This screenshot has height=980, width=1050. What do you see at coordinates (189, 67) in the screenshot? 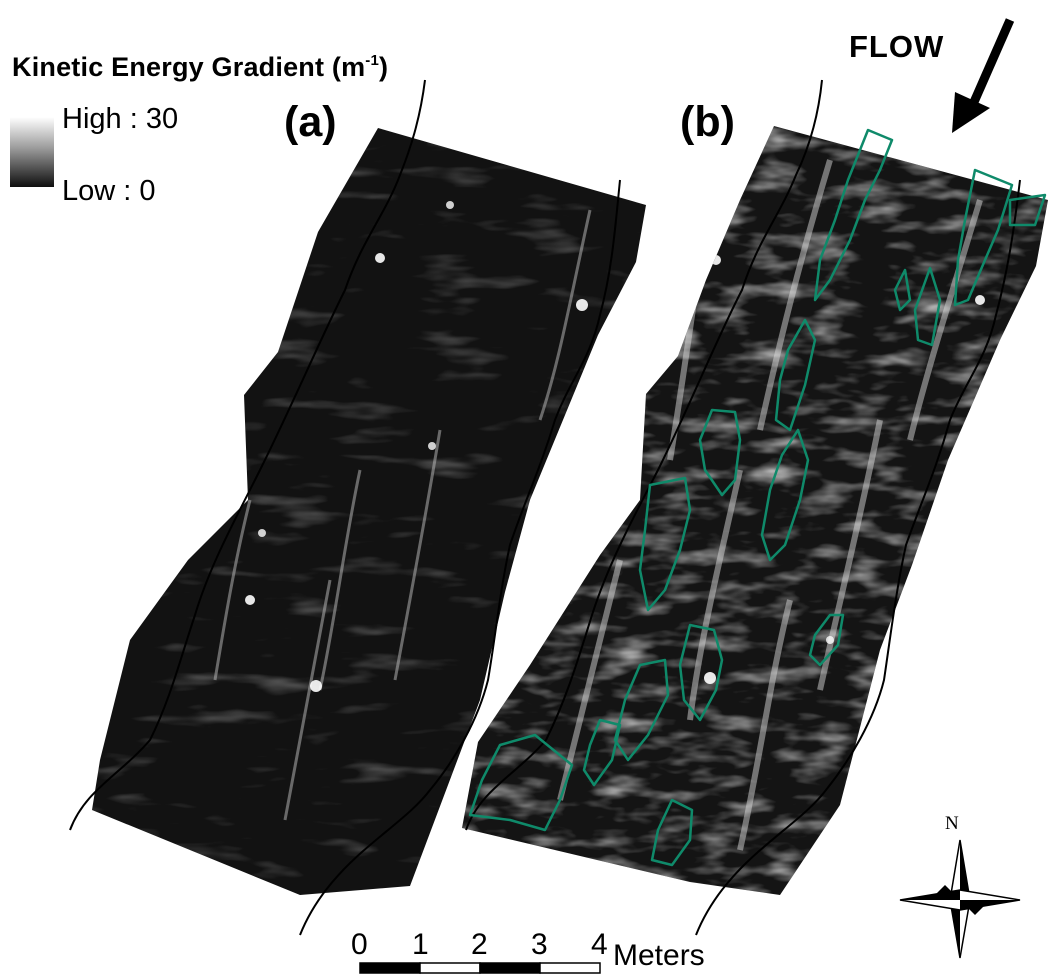
I see `legend-title-text: Kinetic Energy Gradient (m` at bounding box center [189, 67].